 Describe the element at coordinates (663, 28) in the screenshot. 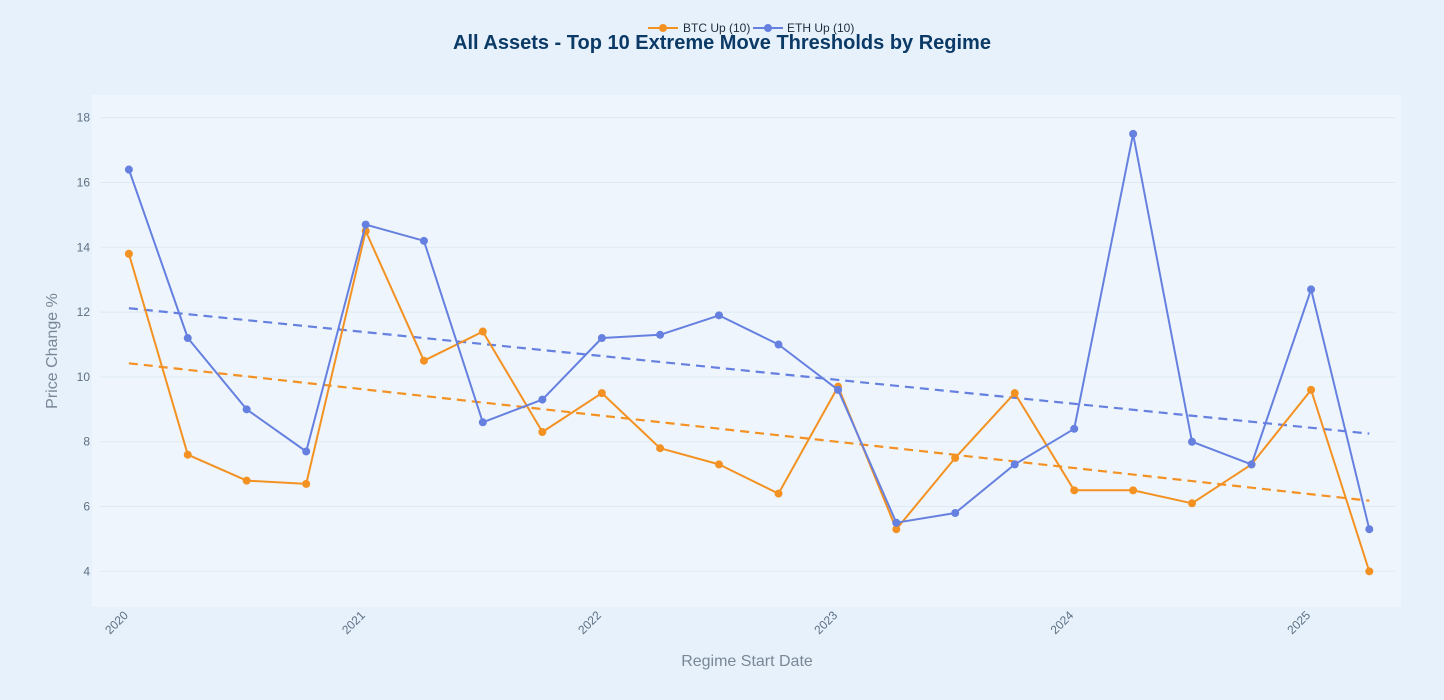

I see `legend-marker-btc` at that location.